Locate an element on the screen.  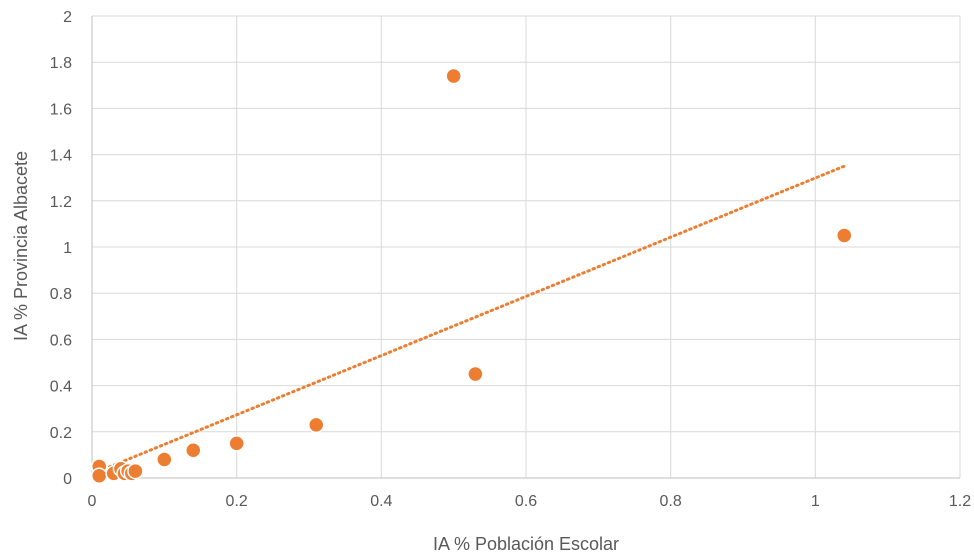
x-tick-label: 1 is located at coordinates (815, 501).